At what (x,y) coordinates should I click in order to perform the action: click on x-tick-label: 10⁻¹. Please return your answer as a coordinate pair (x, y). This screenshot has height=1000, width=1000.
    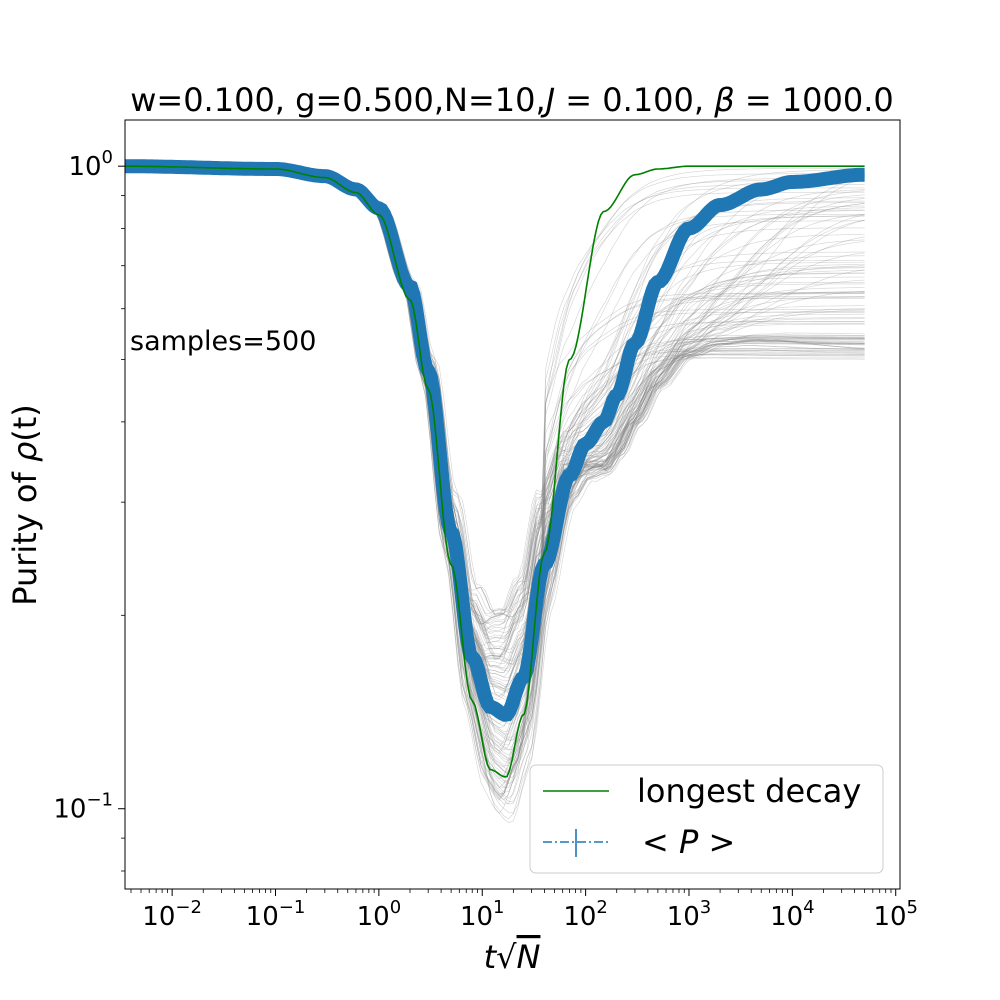
    Looking at the image, I should click on (276, 914).